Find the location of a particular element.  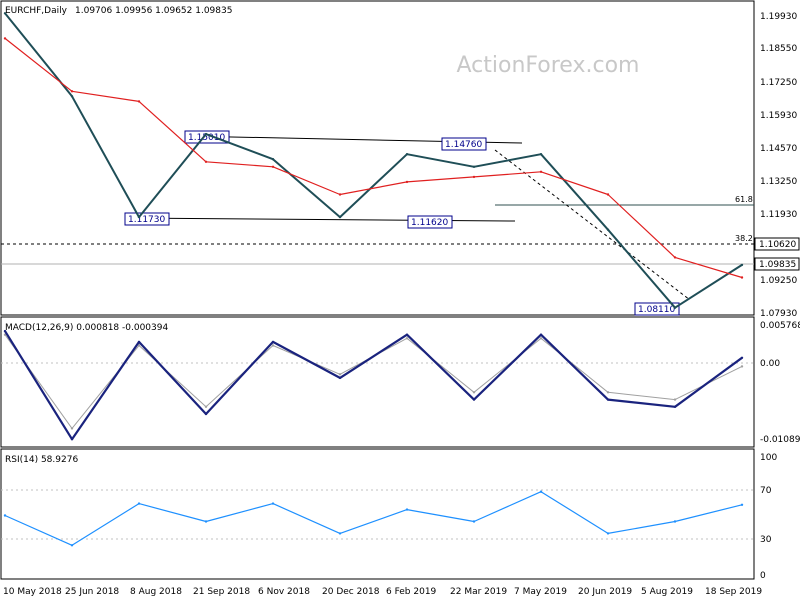

rsi-tick: 30 is located at coordinates (766, 540).